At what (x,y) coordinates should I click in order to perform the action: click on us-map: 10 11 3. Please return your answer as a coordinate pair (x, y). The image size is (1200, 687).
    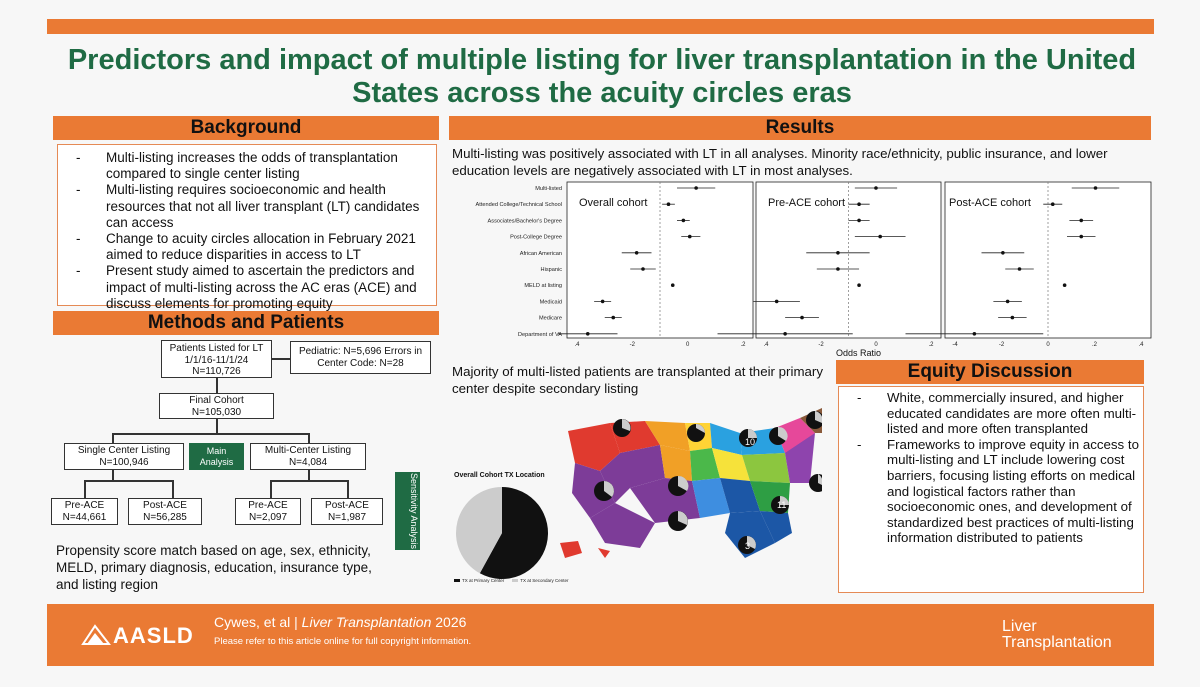
    Looking at the image, I should click on (691, 483).